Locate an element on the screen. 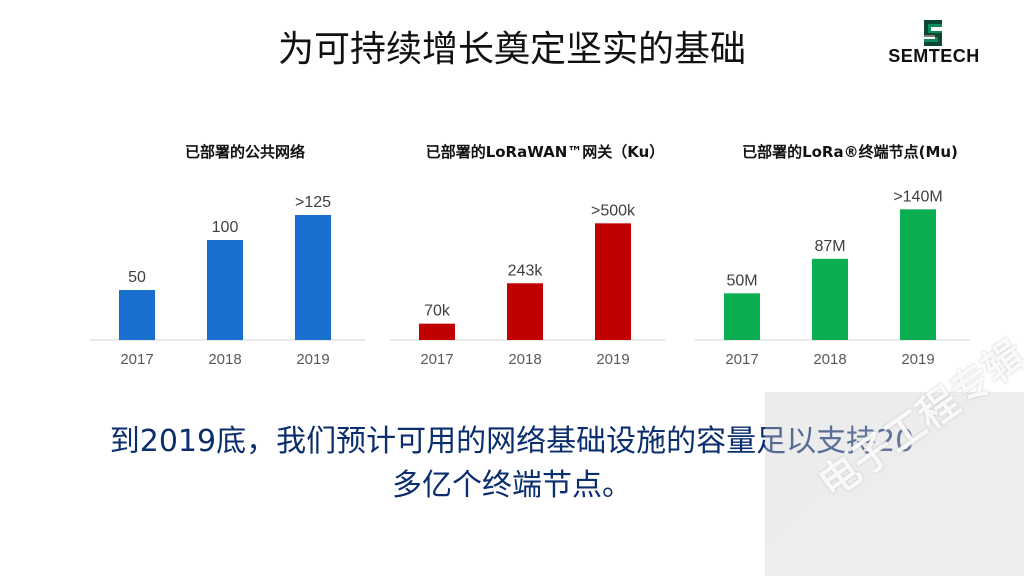 Image resolution: width=1024 pixels, height=576 pixels. summary-line-2: 多亿个终端节点。 is located at coordinates (512, 485).